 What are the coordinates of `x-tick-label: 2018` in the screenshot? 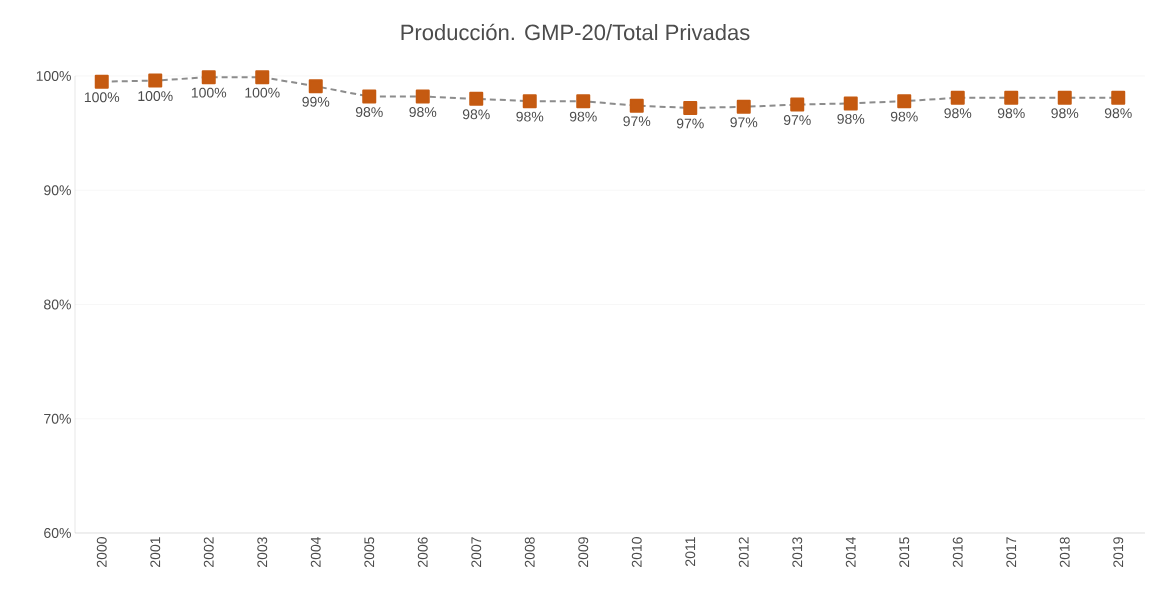 It's located at (1064, 552).